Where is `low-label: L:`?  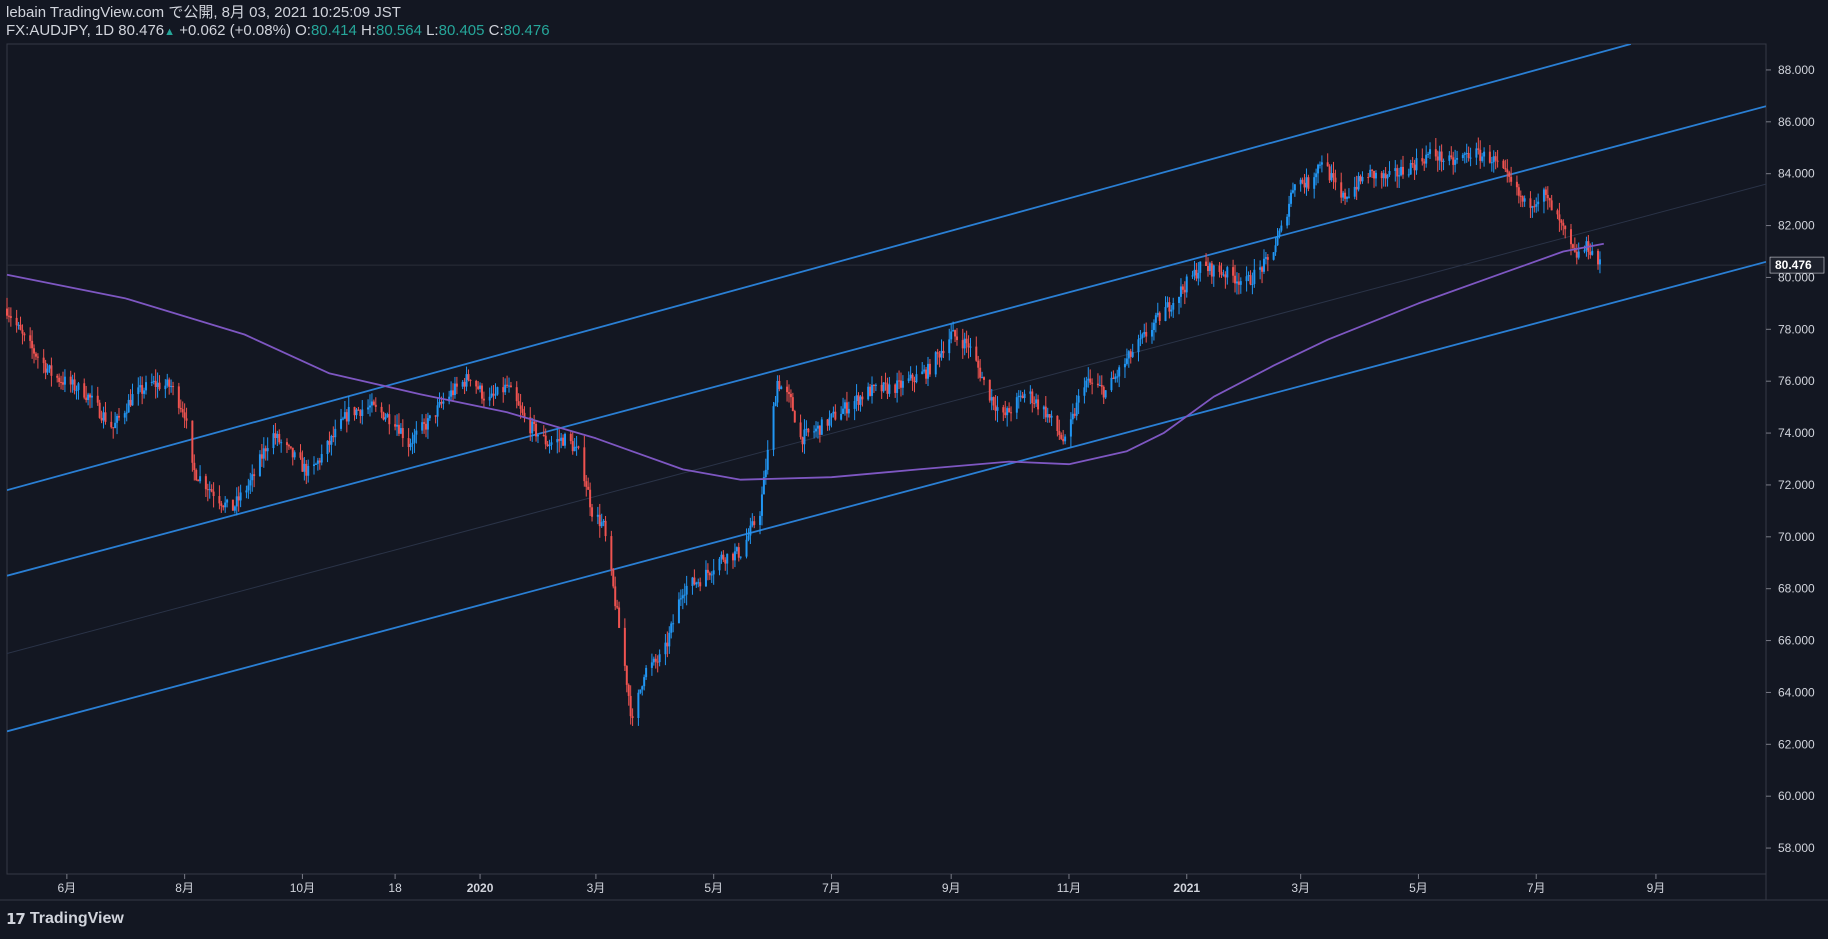 low-label: L: is located at coordinates (432, 30).